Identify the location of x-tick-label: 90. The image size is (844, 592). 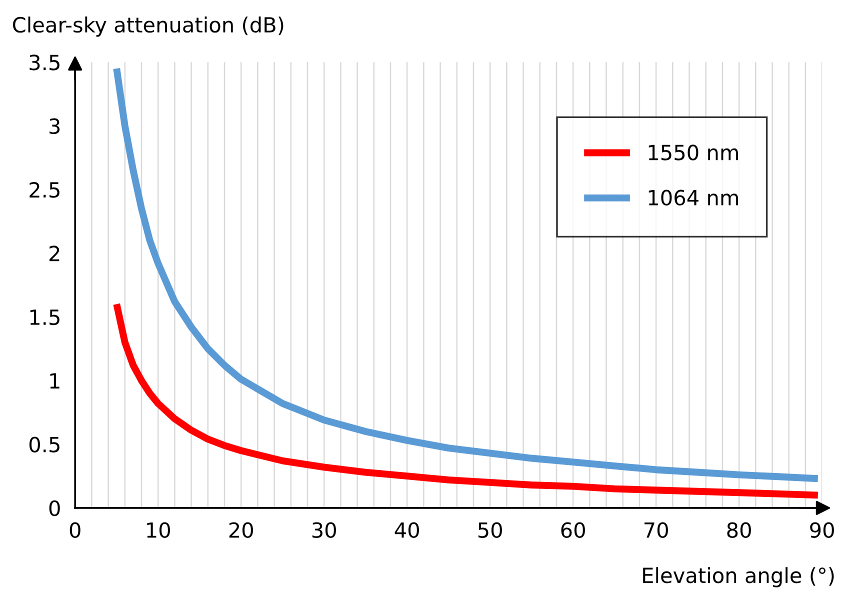
(822, 530).